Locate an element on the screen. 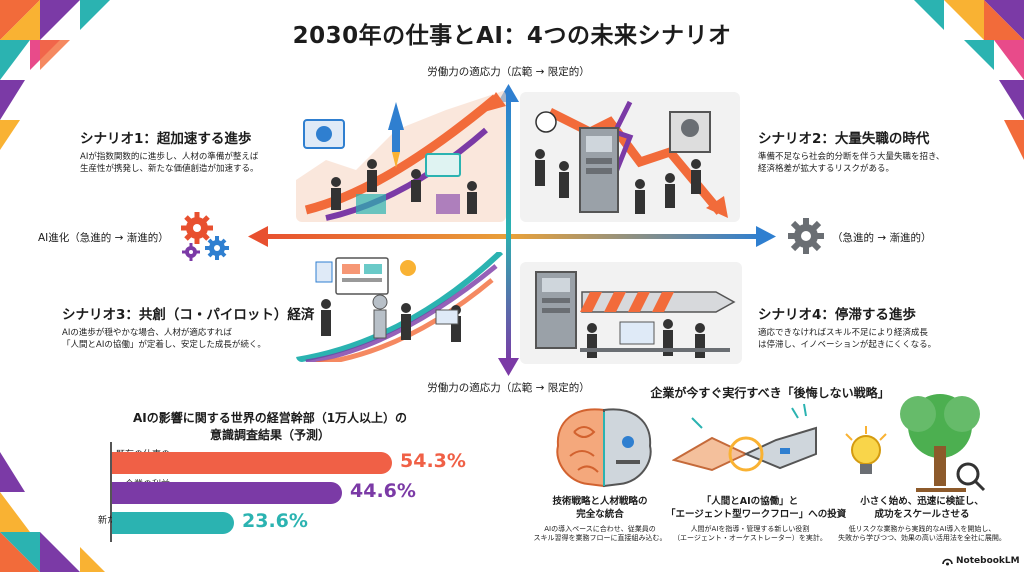  survey-row-2: 企業の利益 率の向上 44.6% is located at coordinates (292, 492).